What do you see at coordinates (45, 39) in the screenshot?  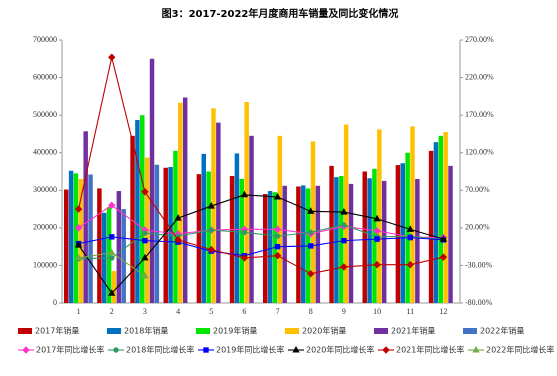 I see `y-tick-label: 700000` at bounding box center [45, 39].